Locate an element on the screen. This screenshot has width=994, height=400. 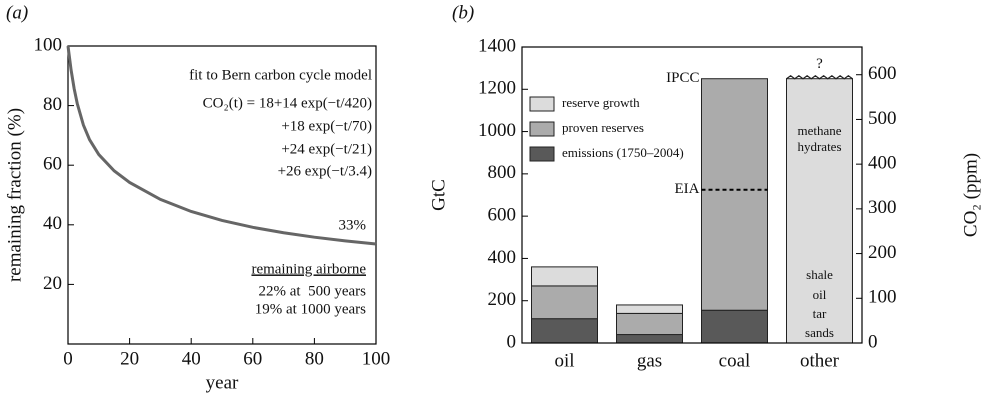
y-tick-label: 20 is located at coordinates (52, 283).